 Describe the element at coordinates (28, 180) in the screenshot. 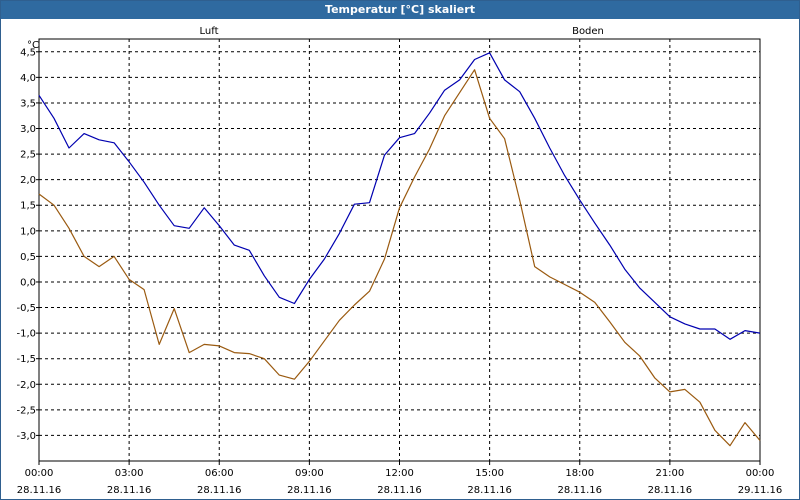

I see `y-tick-label: 2,0` at that location.